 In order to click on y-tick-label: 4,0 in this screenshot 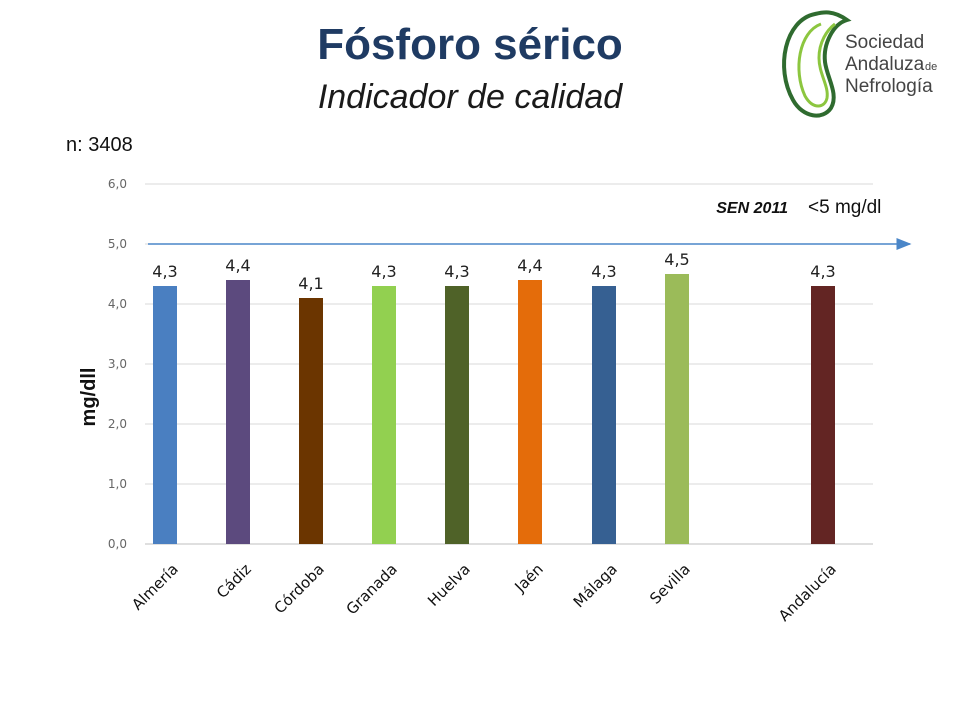, I will do `click(117, 304)`.